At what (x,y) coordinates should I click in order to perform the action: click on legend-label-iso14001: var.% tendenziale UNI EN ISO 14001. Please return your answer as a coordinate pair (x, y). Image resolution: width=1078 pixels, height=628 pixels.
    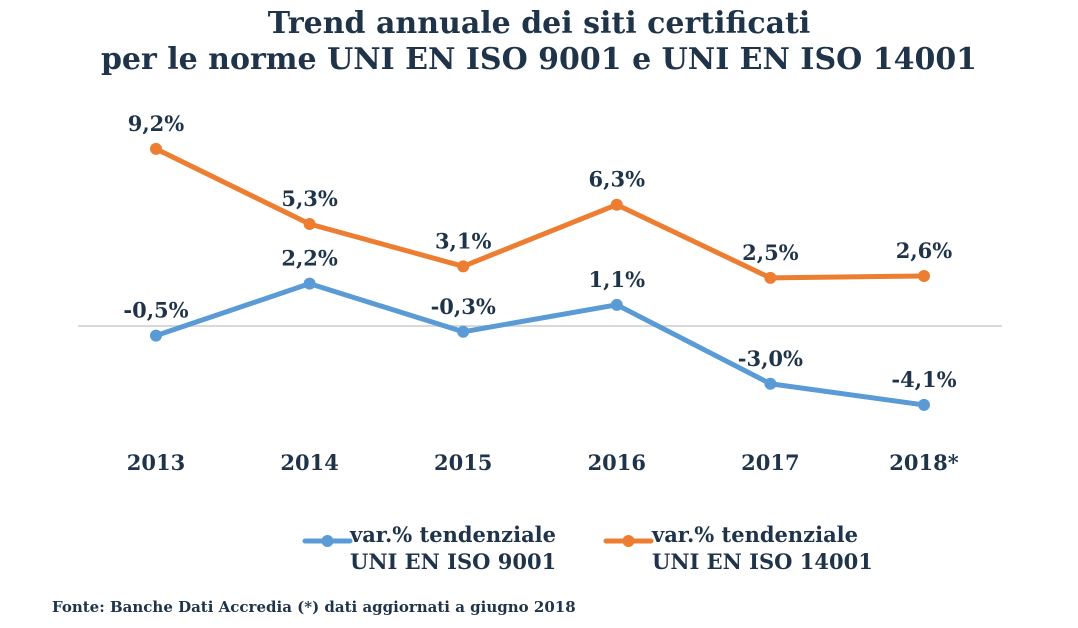
    Looking at the image, I should click on (762, 548).